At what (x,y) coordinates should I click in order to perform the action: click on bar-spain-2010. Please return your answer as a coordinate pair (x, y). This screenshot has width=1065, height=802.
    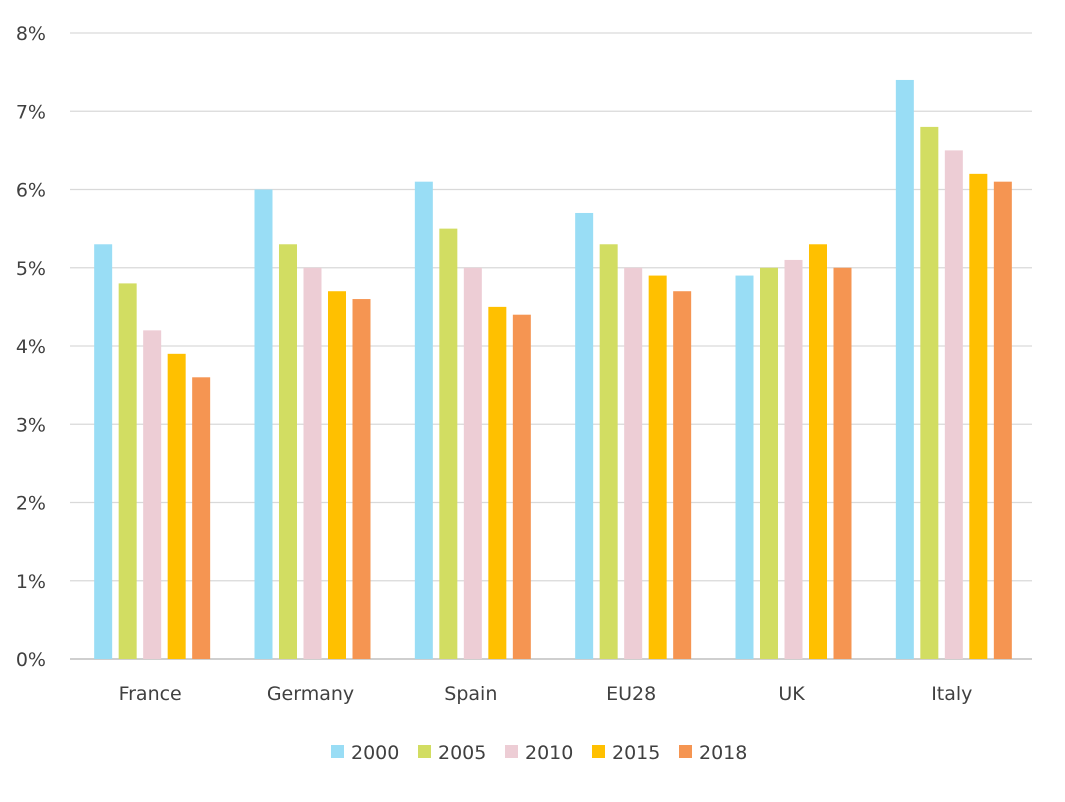
    Looking at the image, I should click on (472, 463).